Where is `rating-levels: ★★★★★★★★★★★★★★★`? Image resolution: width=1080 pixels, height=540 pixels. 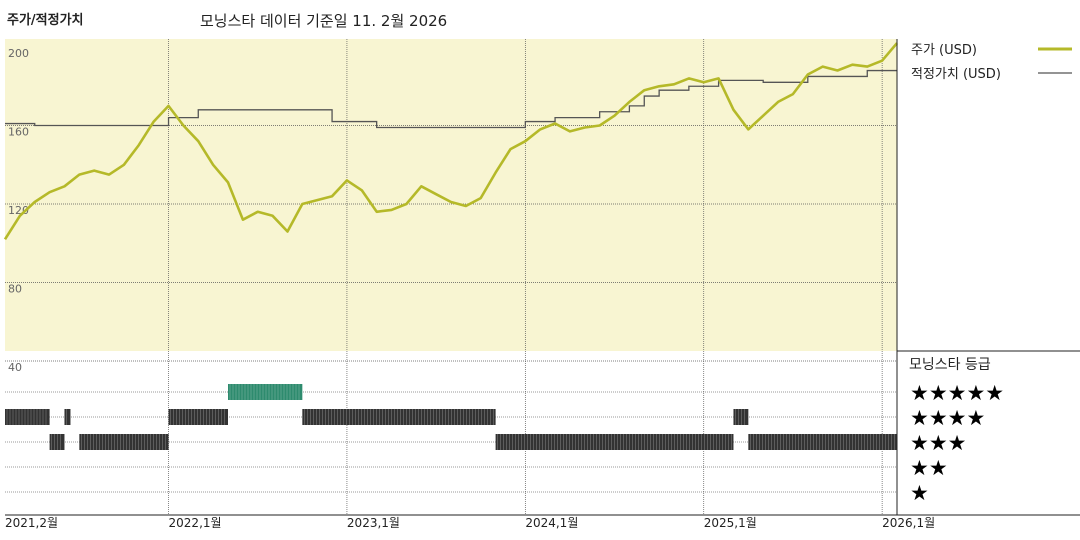
rating-levels: ★★★★★★★★★★★★★★★ is located at coordinates (957, 443).